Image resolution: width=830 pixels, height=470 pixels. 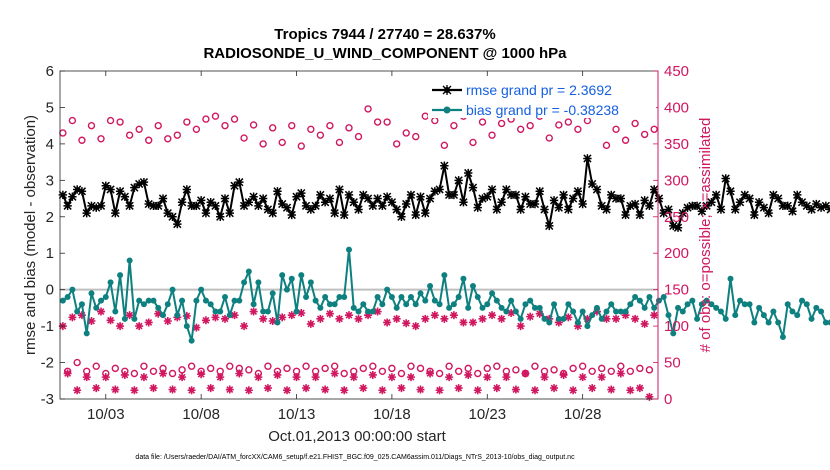 I want to click on x-axis-label: Oct.01,2013 00:00:00 start, so click(x=357, y=436).